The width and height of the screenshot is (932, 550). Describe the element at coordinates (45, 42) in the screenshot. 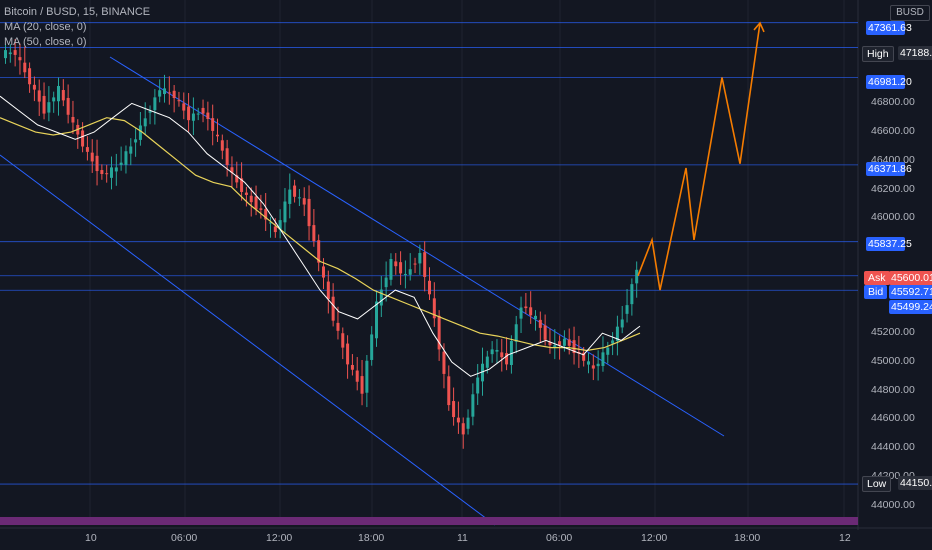

I see `ma50-legend: MA (50, close, 0)` at that location.